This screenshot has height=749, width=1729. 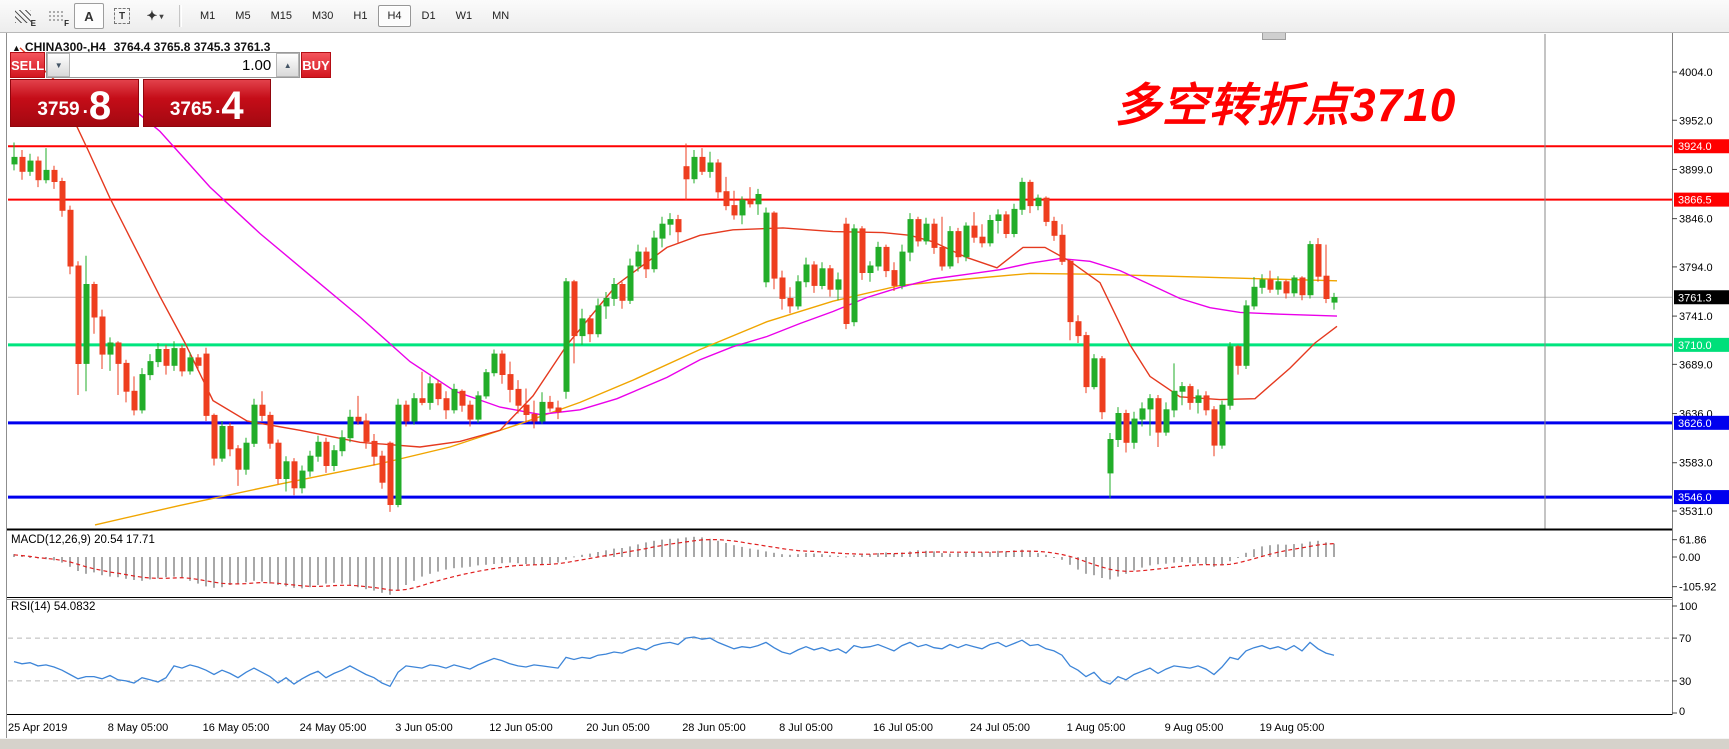 What do you see at coordinates (394, 16) in the screenshot?
I see `timeframe-h4-button: H4` at bounding box center [394, 16].